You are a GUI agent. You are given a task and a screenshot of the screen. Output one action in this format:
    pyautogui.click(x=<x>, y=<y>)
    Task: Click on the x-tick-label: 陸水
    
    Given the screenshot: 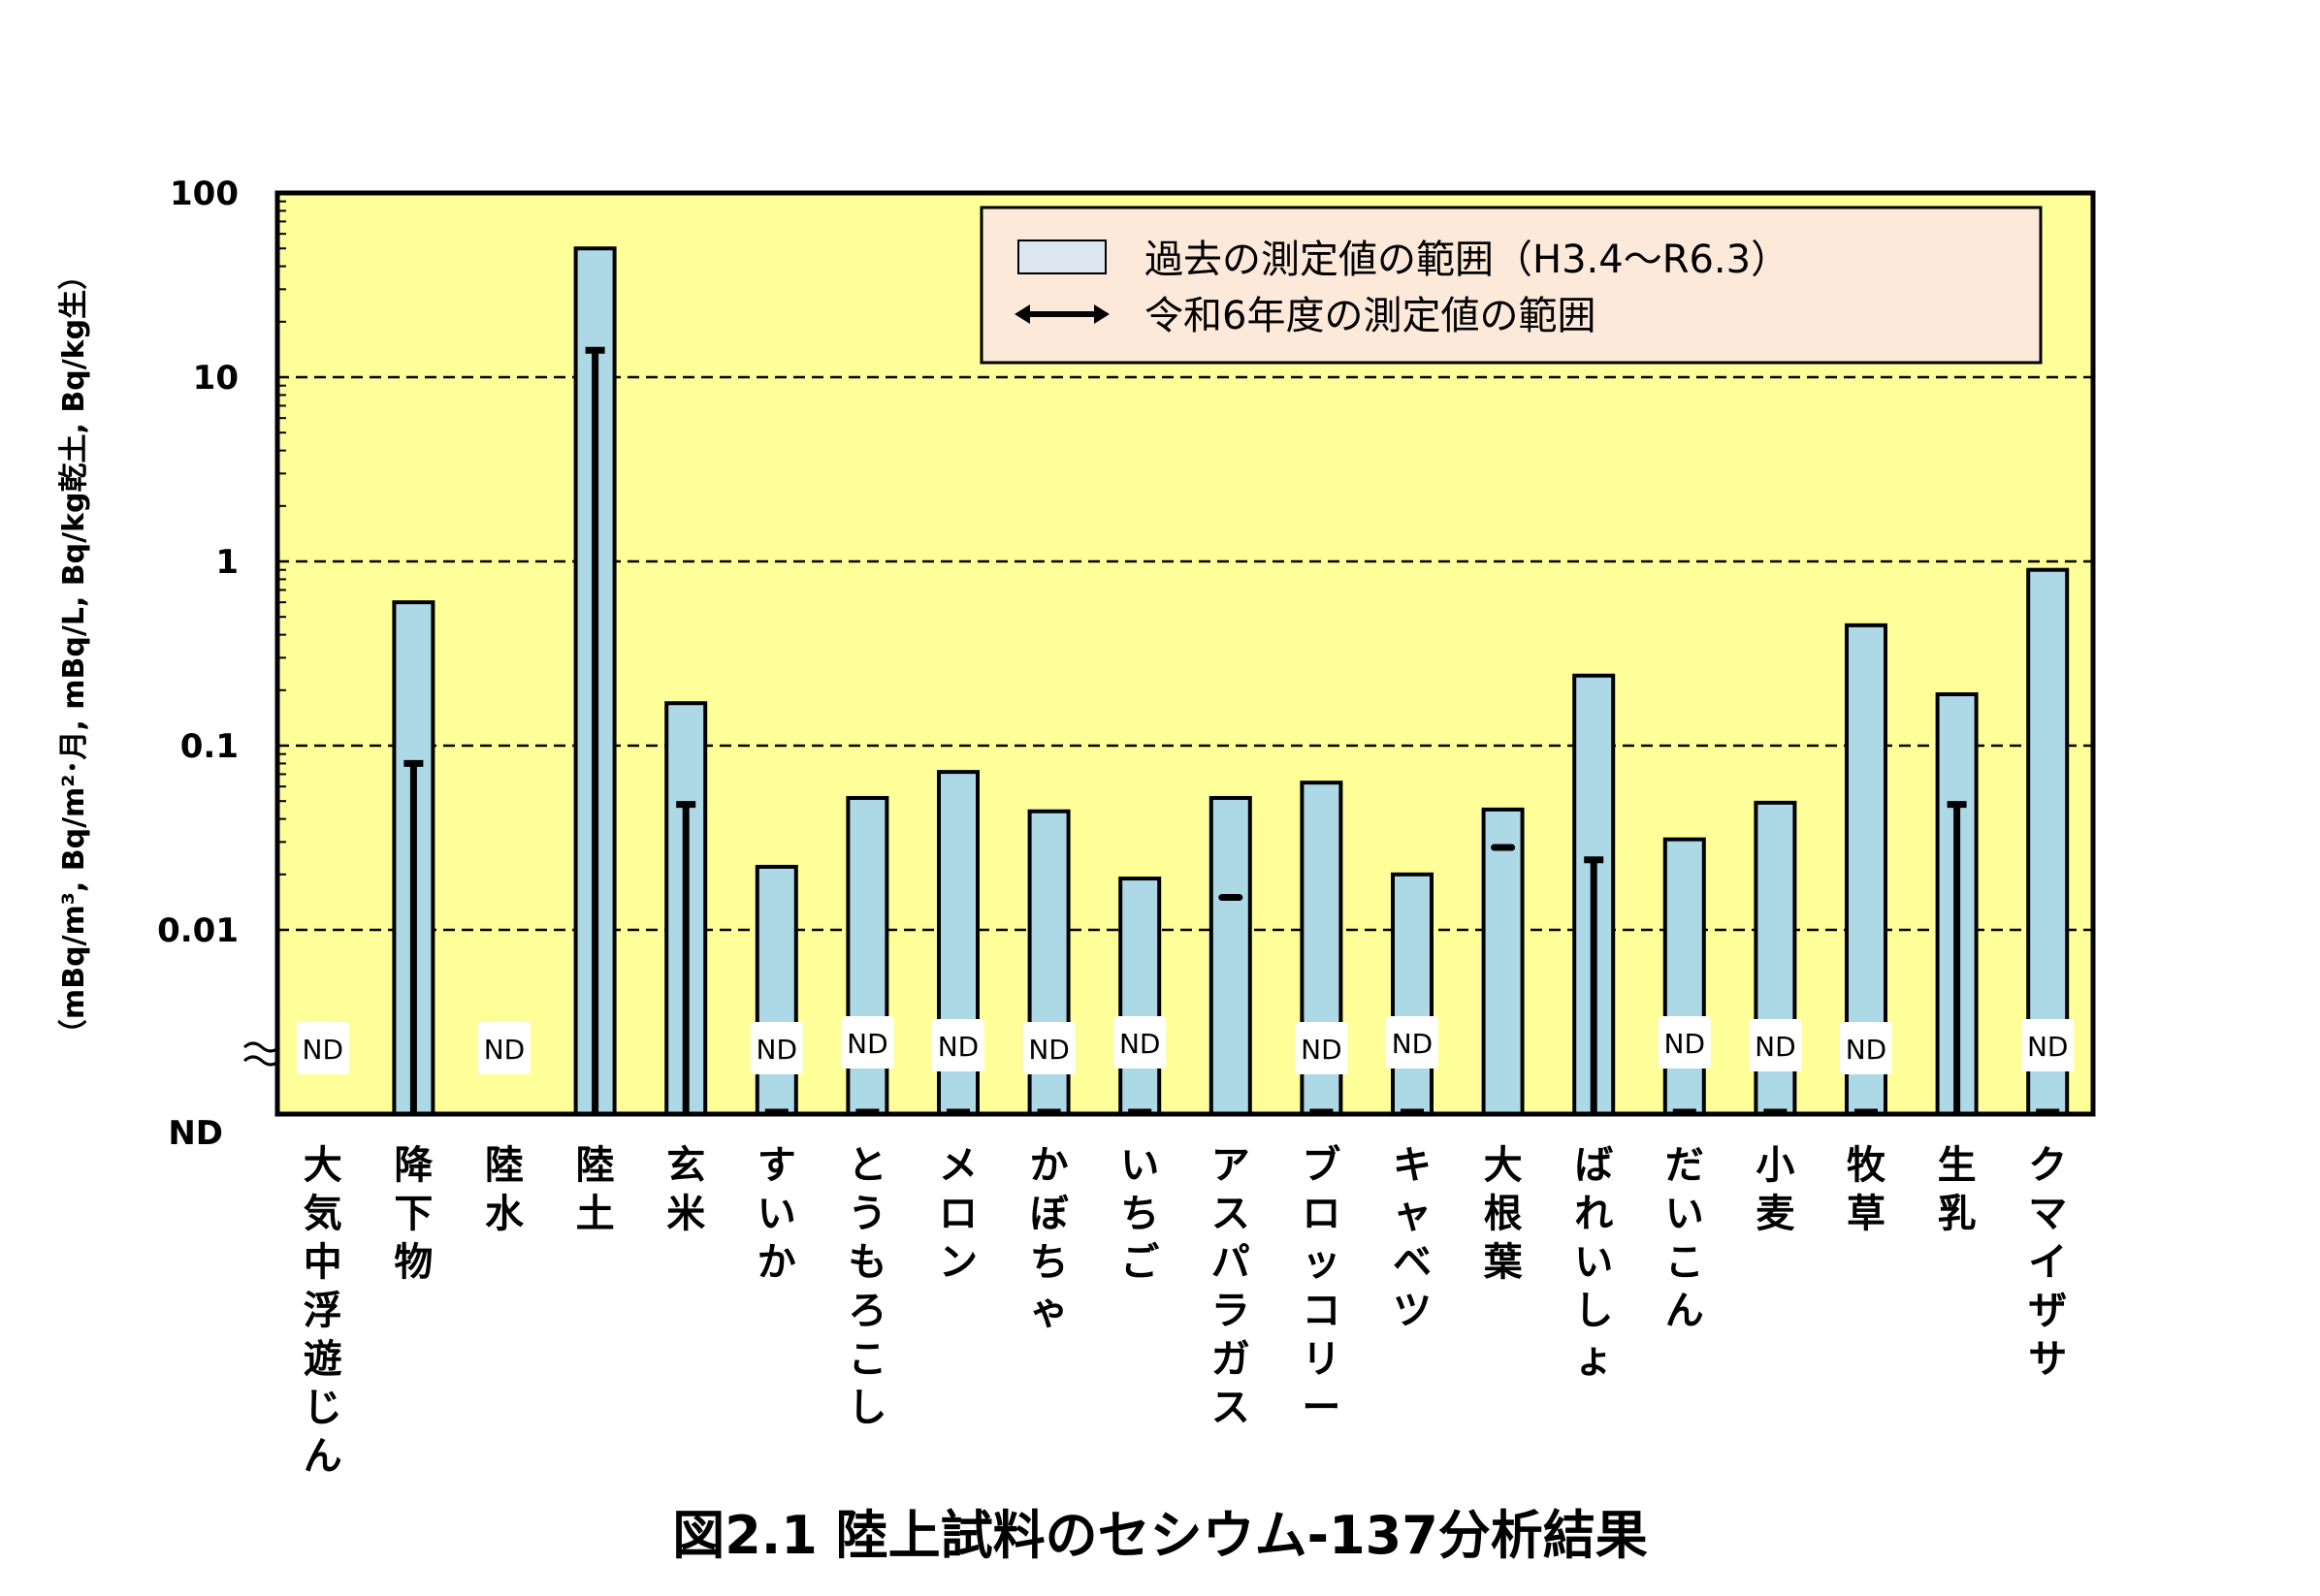 What is the action you would take?
    pyautogui.click(x=505, y=1189)
    